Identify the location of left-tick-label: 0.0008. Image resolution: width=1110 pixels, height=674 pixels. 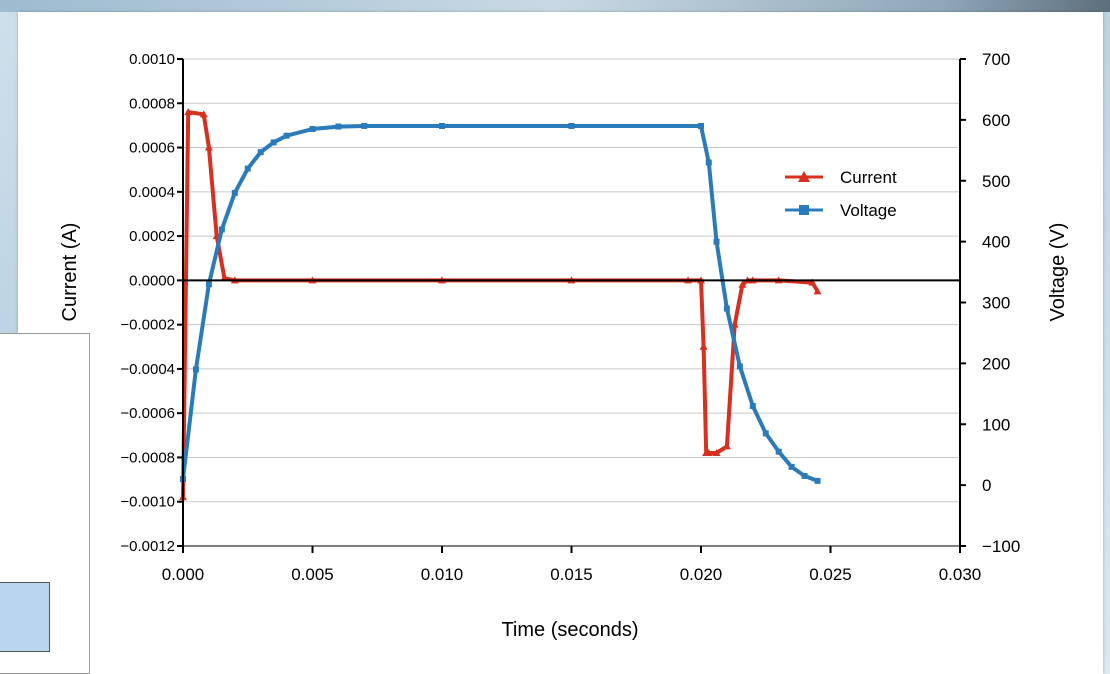
(152, 103).